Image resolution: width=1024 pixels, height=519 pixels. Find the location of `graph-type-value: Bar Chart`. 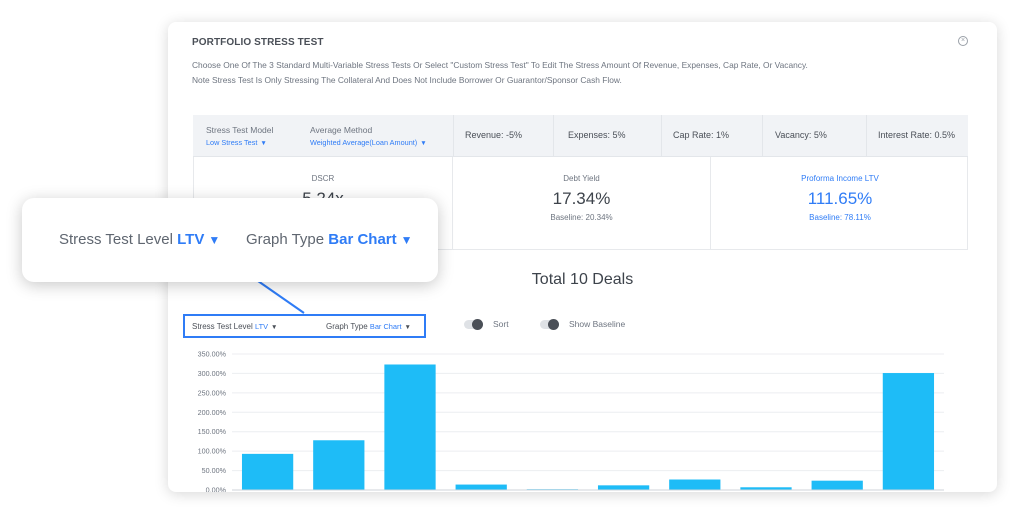

graph-type-value: Bar Chart is located at coordinates (385, 326).